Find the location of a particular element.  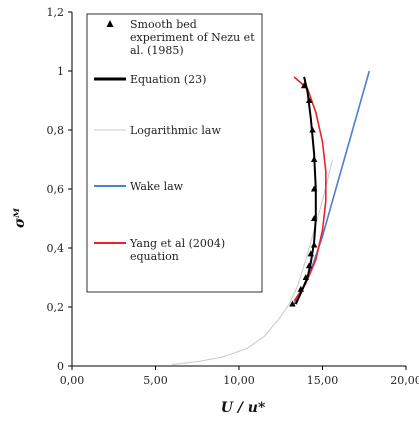

legend-label: Equation (23) is located at coordinates (168, 79).